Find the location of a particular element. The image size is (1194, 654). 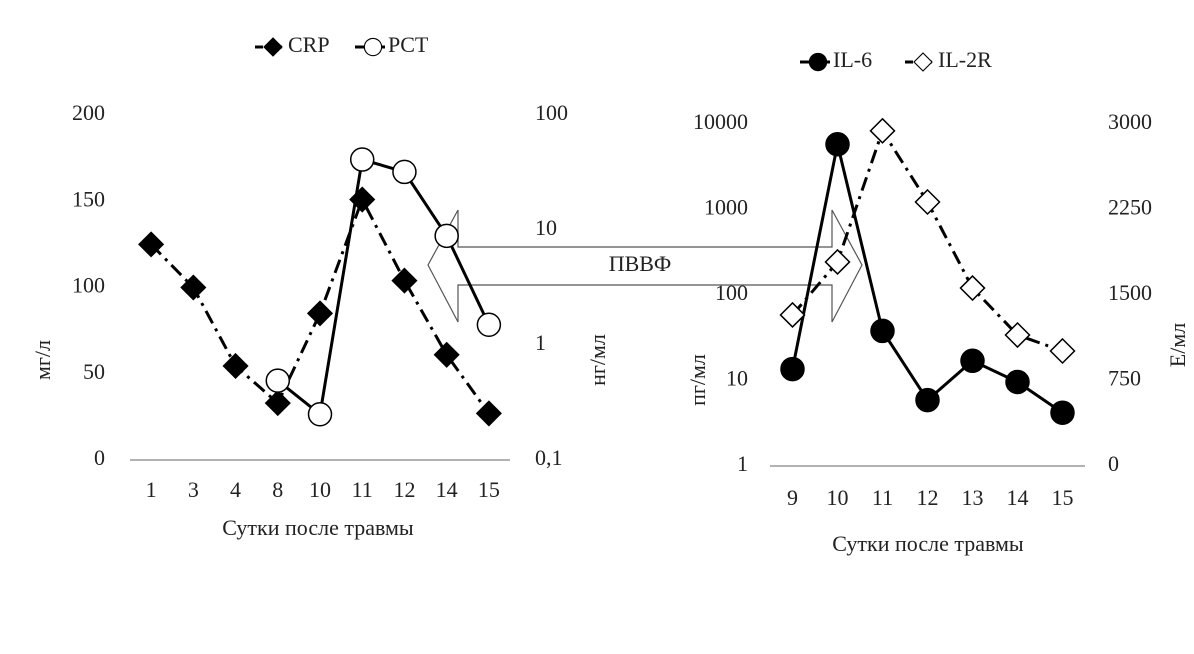

legend-label: IL-2R is located at coordinates (965, 59).